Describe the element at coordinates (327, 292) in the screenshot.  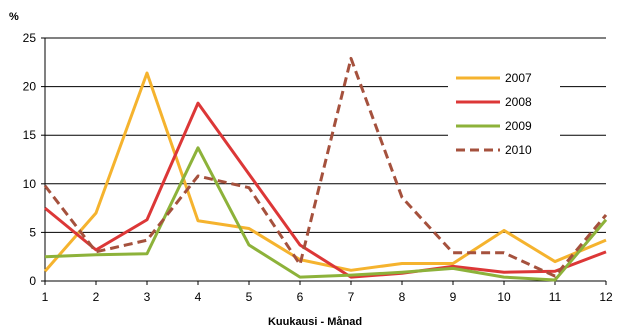
I see `x-tick-labels: 1 2 3 4 5 6 7 8 9 10 11 12` at that location.